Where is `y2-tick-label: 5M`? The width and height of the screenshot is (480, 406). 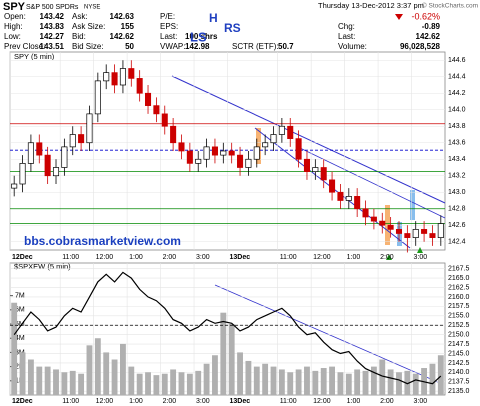
y2-tick-label: 5M is located at coordinates (20, 324).